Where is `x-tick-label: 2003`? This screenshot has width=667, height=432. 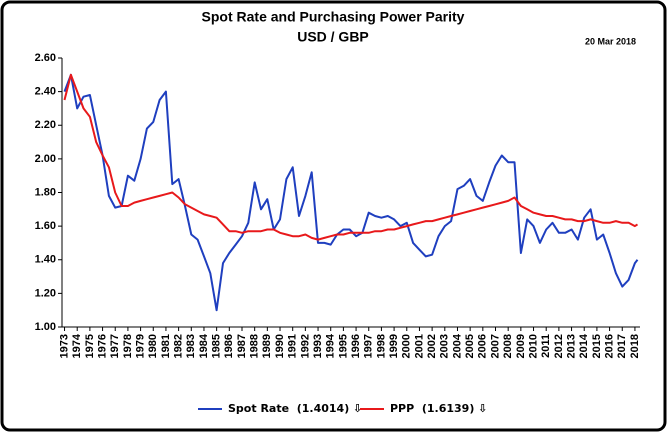
x-tick-label: 2003 is located at coordinates (445, 346).